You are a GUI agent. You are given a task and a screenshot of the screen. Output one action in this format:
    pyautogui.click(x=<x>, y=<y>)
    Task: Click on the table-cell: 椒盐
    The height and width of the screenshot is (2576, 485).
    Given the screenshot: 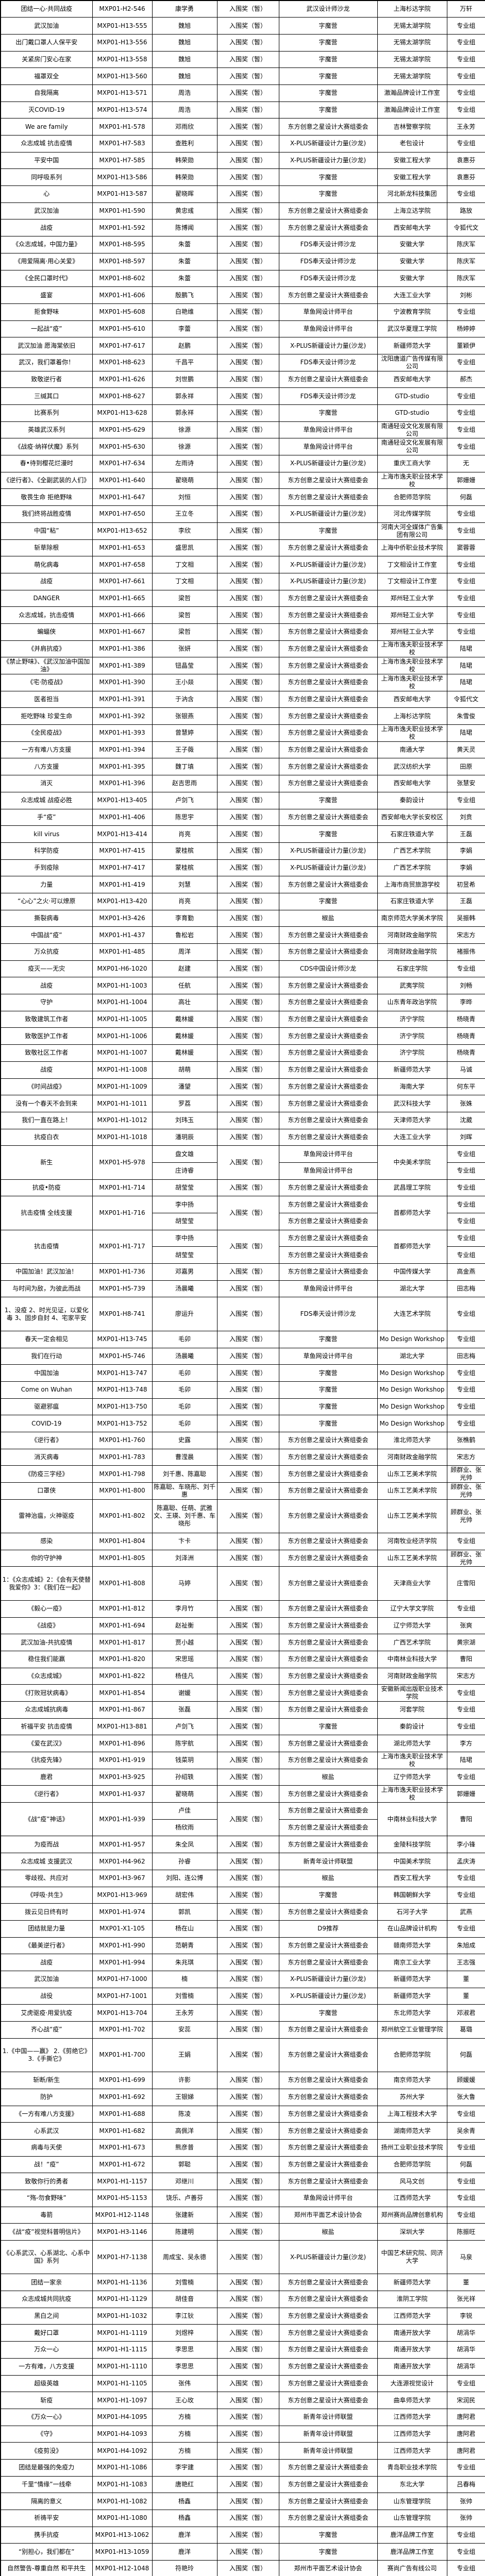 What is the action you would take?
    pyautogui.click(x=328, y=1878)
    